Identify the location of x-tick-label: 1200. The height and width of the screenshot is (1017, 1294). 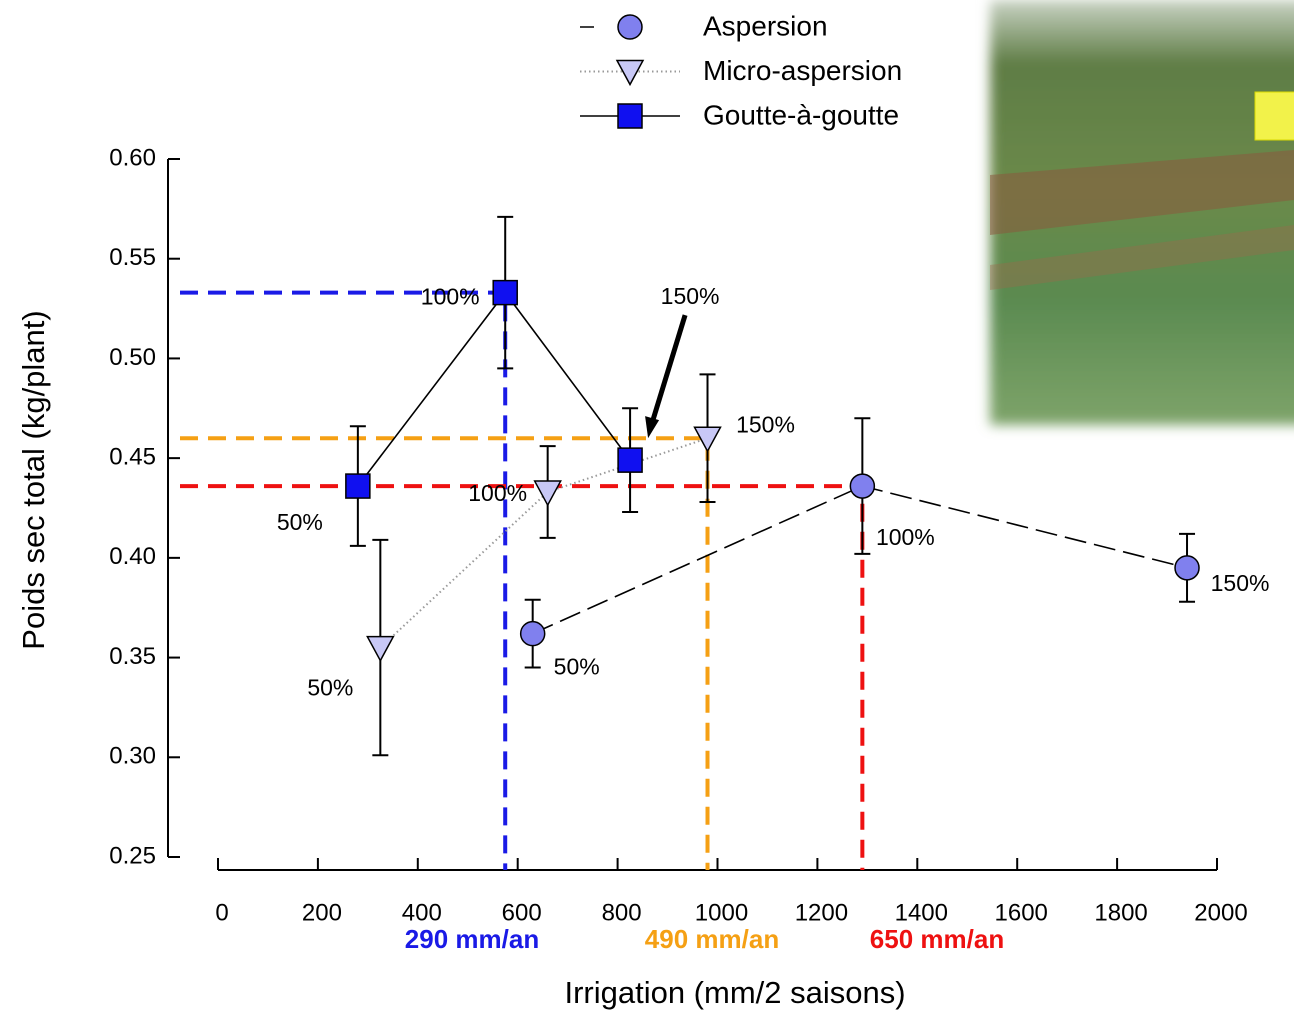
(821, 912).